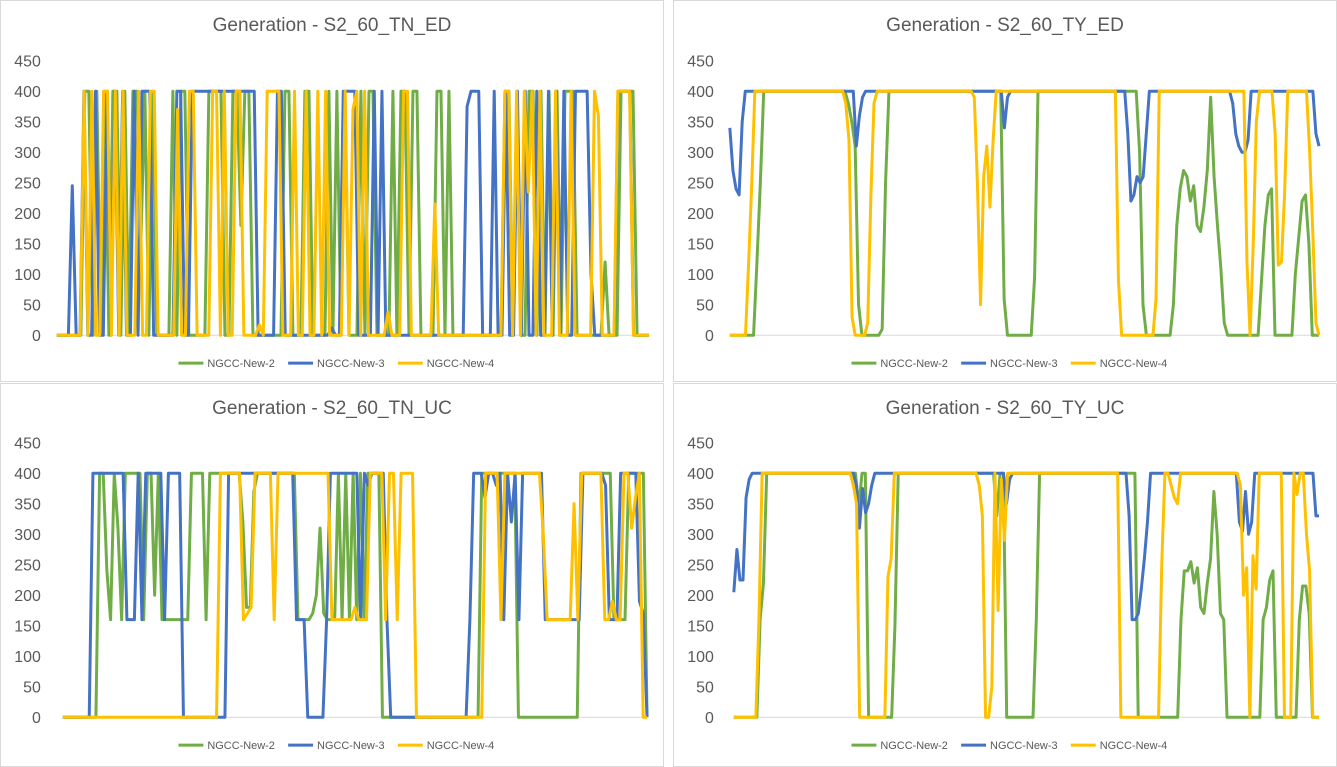 The height and width of the screenshot is (767, 1337). Describe the element at coordinates (332, 408) in the screenshot. I see `chart-title: Generation - S2_60_TN_UC` at that location.